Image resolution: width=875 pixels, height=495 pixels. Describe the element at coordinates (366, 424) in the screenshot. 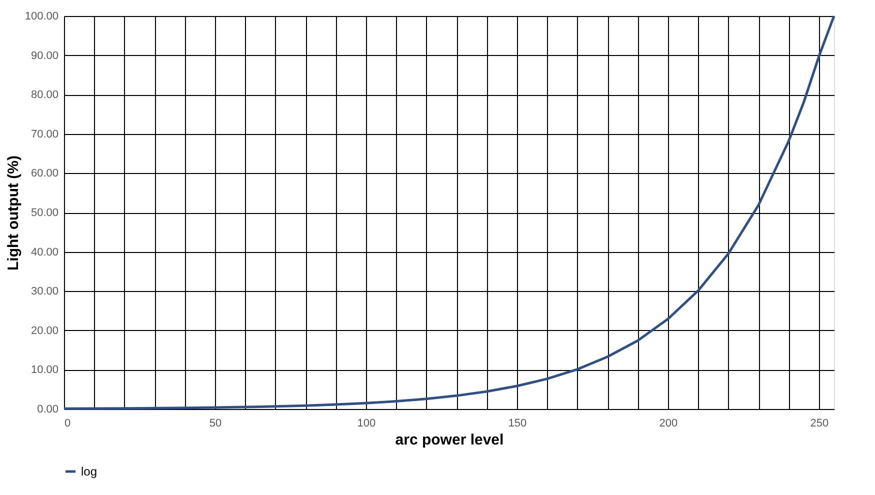

I see `x-tick-label: 100` at that location.